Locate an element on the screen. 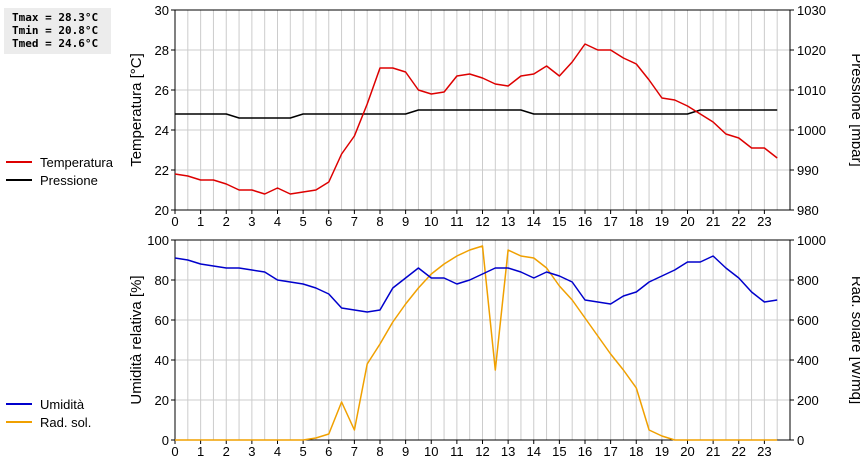 The width and height of the screenshot is (860, 460). legend-item-temperatura: Temperatura is located at coordinates (59, 162).